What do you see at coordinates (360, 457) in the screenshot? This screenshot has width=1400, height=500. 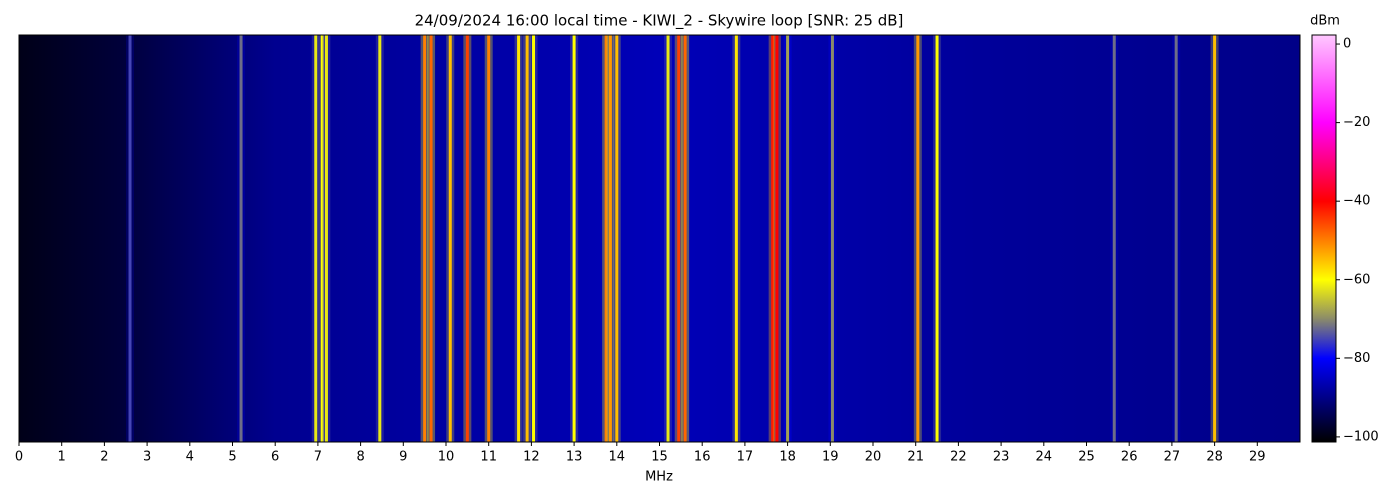 I see `x-tick-label: 8` at bounding box center [360, 457].